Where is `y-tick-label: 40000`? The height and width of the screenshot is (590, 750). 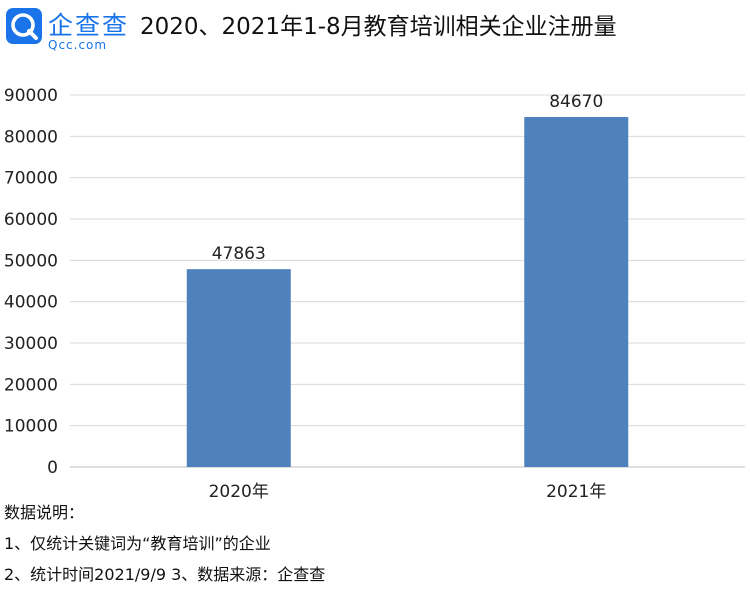 y-tick-label: 40000 is located at coordinates (31, 303).